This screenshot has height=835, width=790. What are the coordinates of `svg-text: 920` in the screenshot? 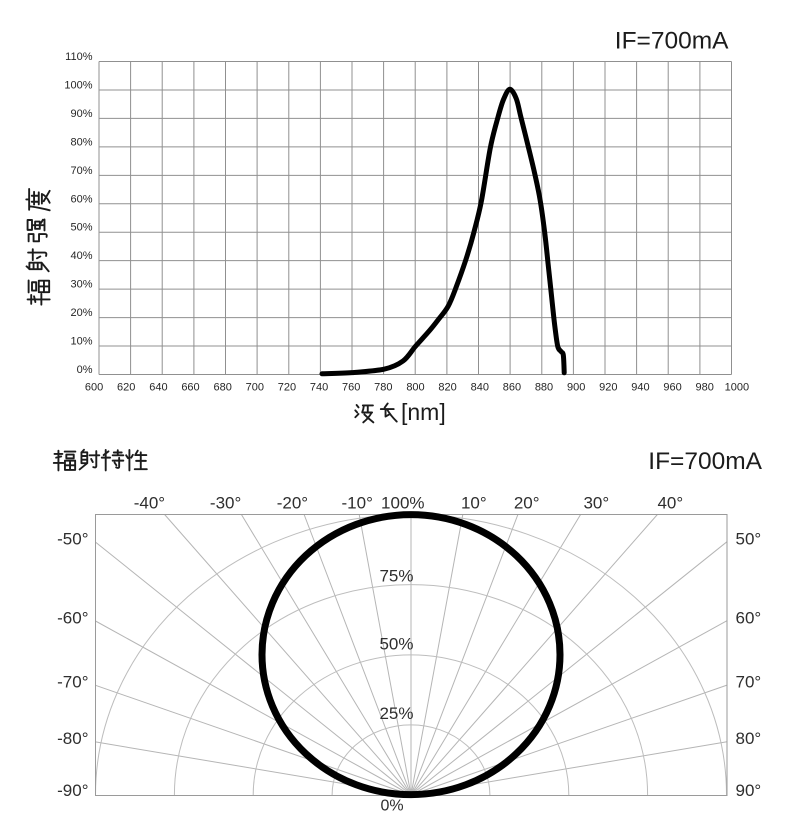 It's located at (608, 387).